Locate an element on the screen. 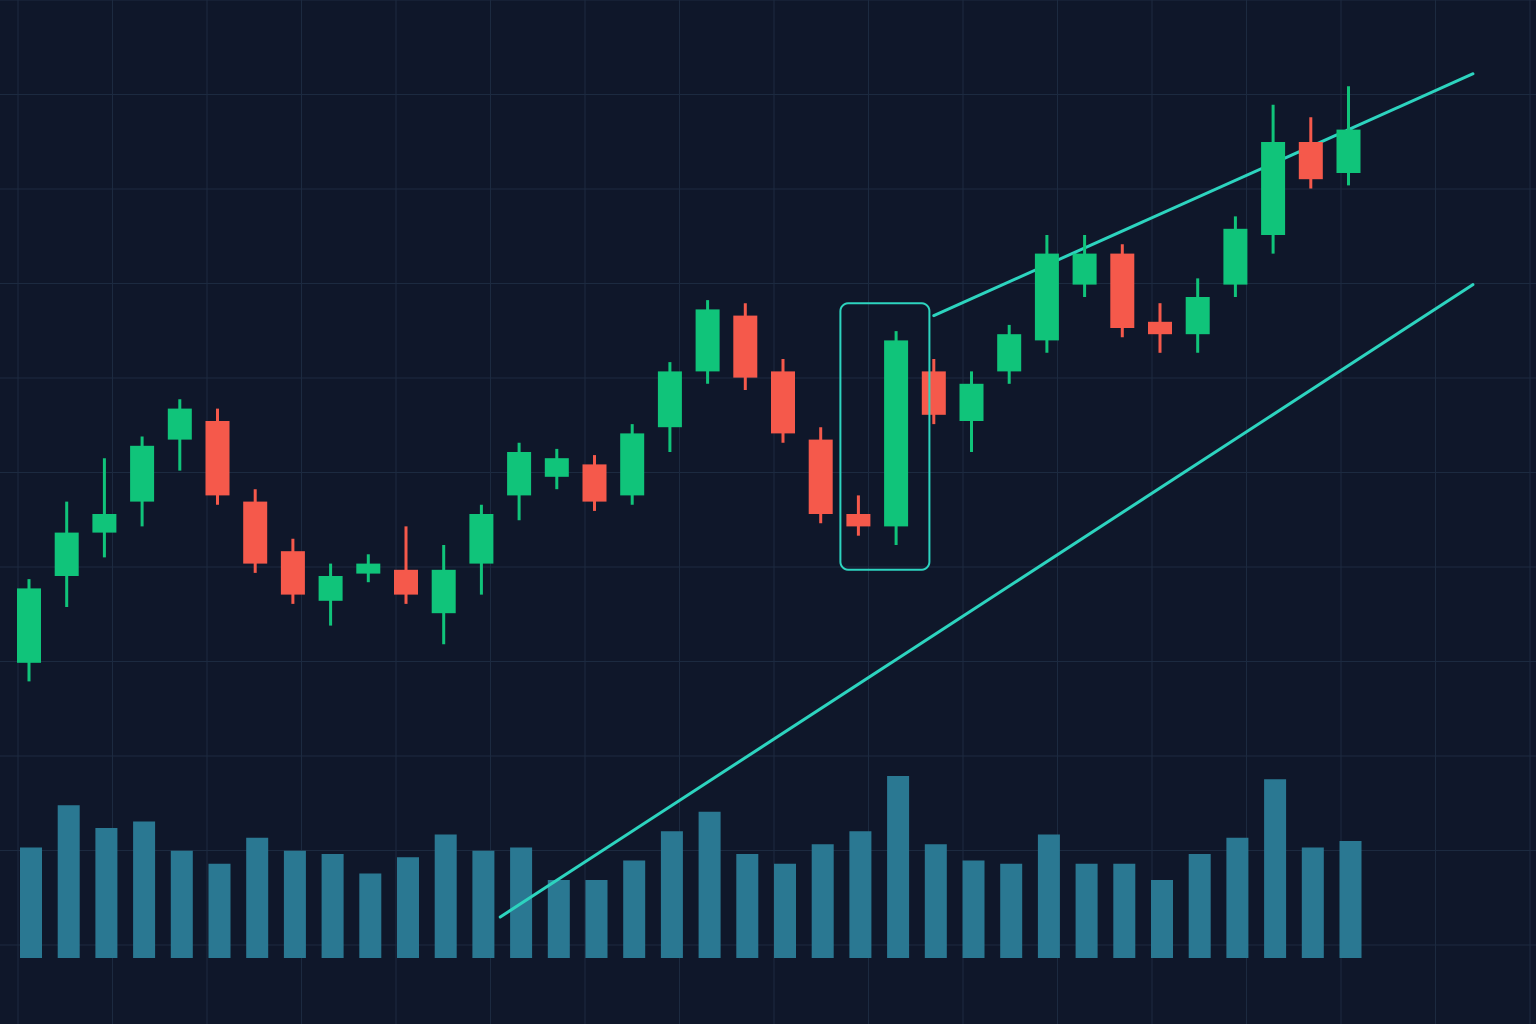  highlight-box is located at coordinates (885, 436).